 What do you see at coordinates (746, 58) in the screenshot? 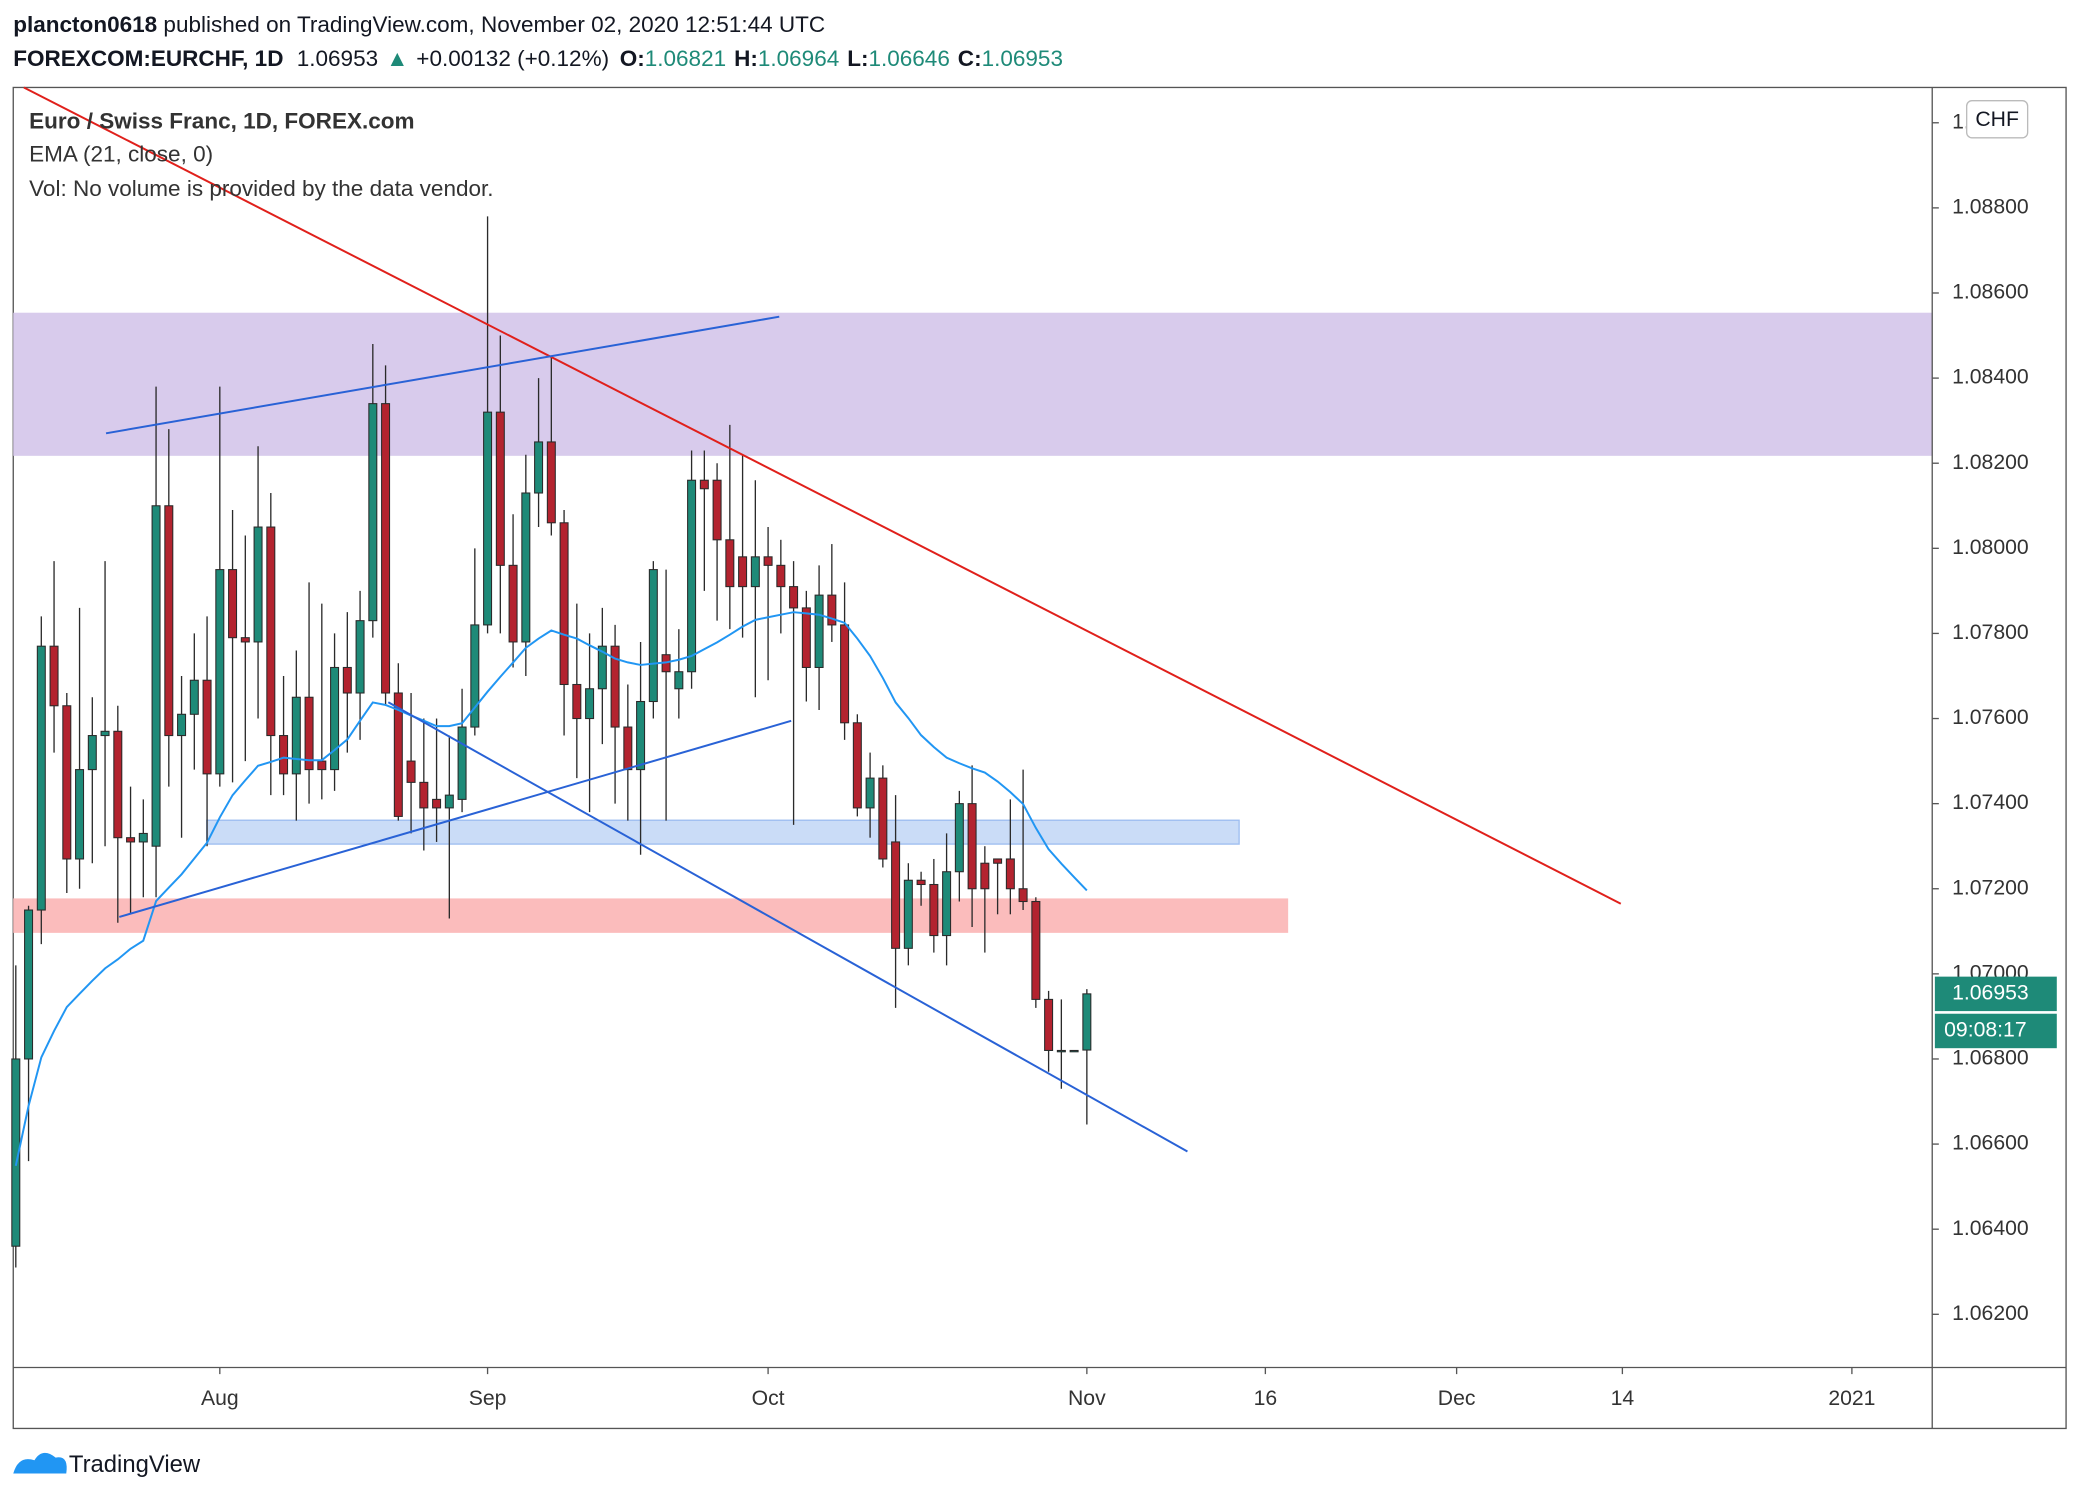
I see `h-label: H:` at bounding box center [746, 58].